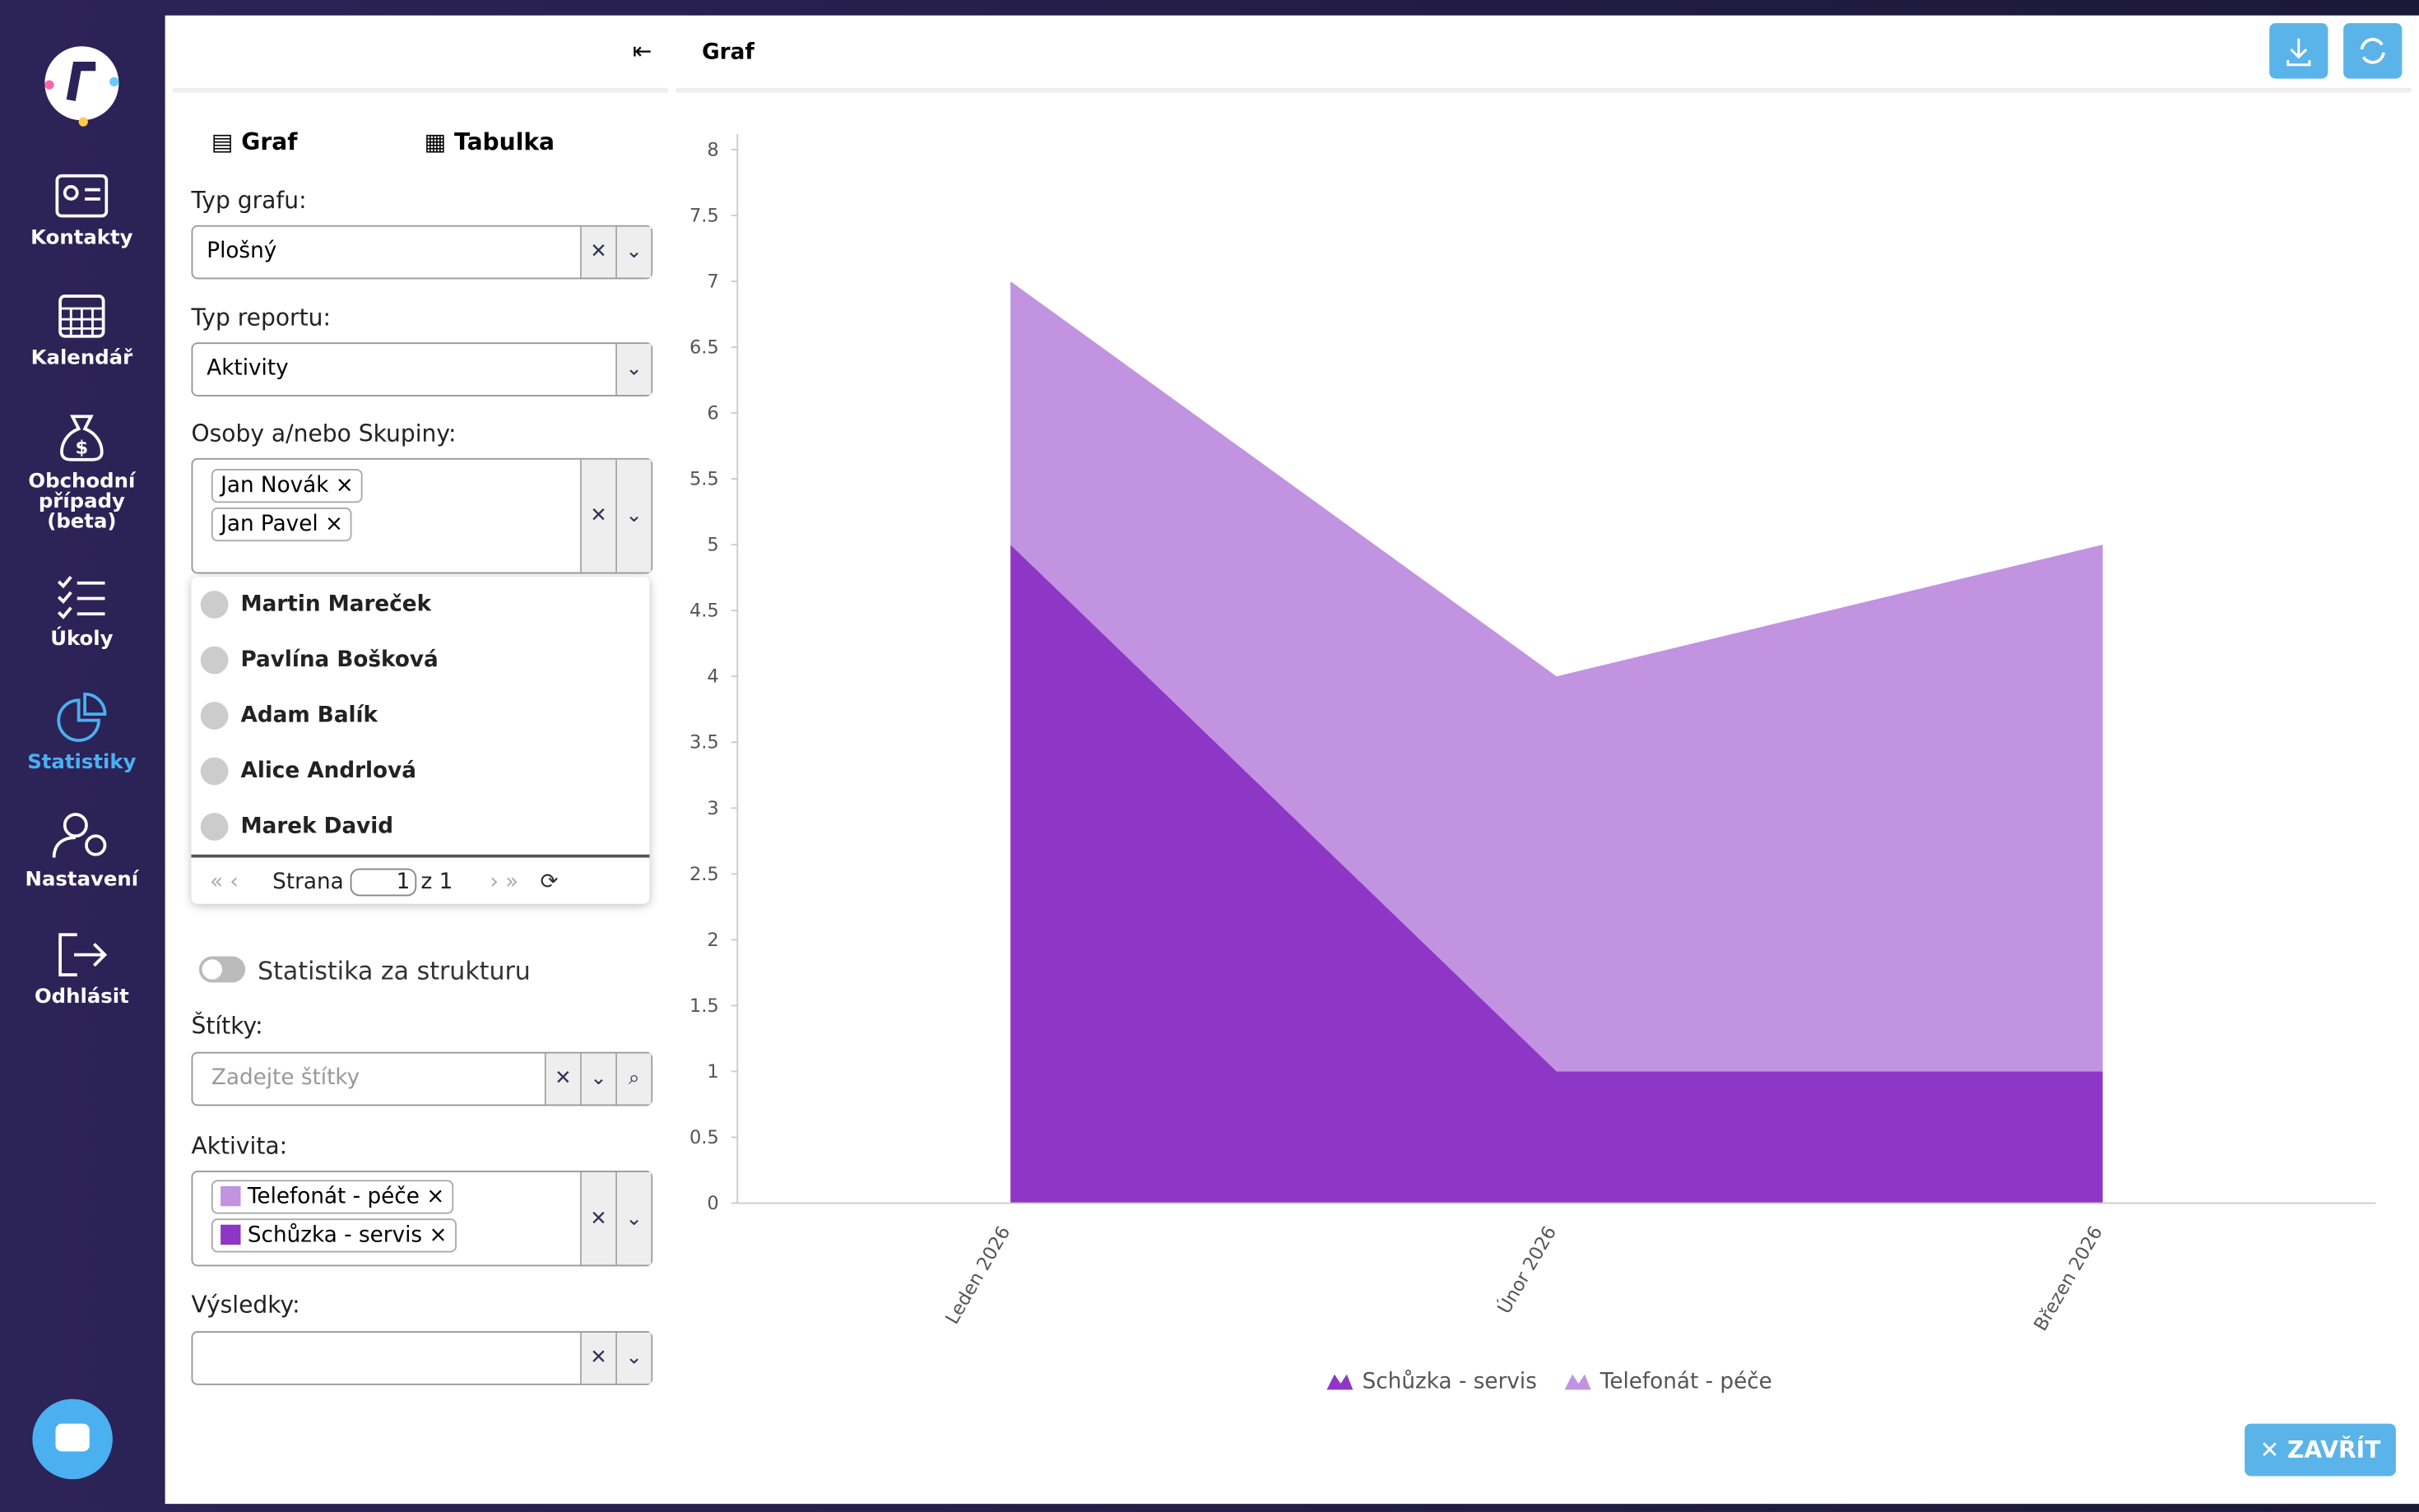  What do you see at coordinates (1527, 1269) in the screenshot?
I see `x-tick-label: Únor 2026` at bounding box center [1527, 1269].